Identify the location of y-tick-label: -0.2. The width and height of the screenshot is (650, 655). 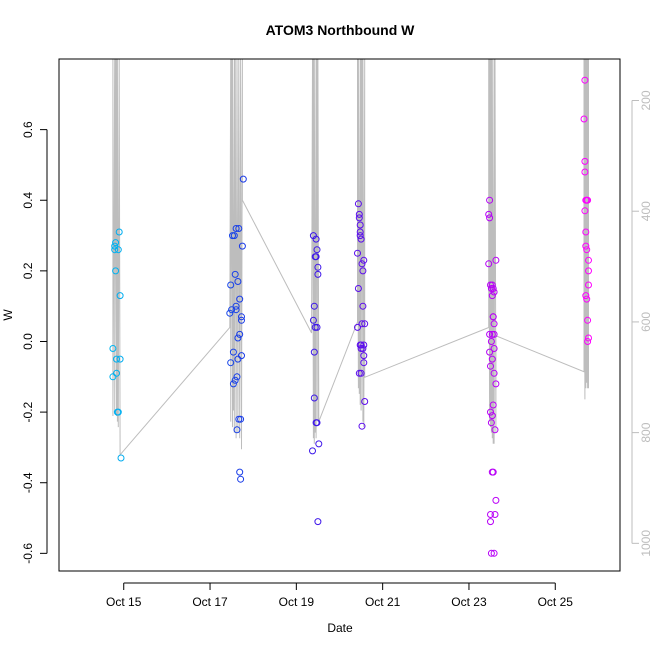
(28, 411).